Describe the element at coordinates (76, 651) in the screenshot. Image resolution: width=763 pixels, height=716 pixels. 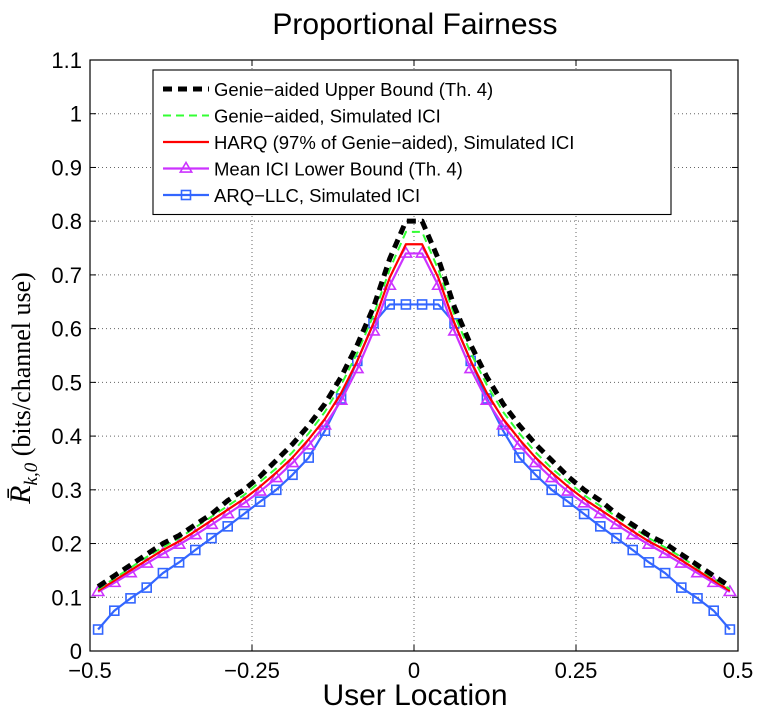
I see `y-tick-label: 0` at that location.